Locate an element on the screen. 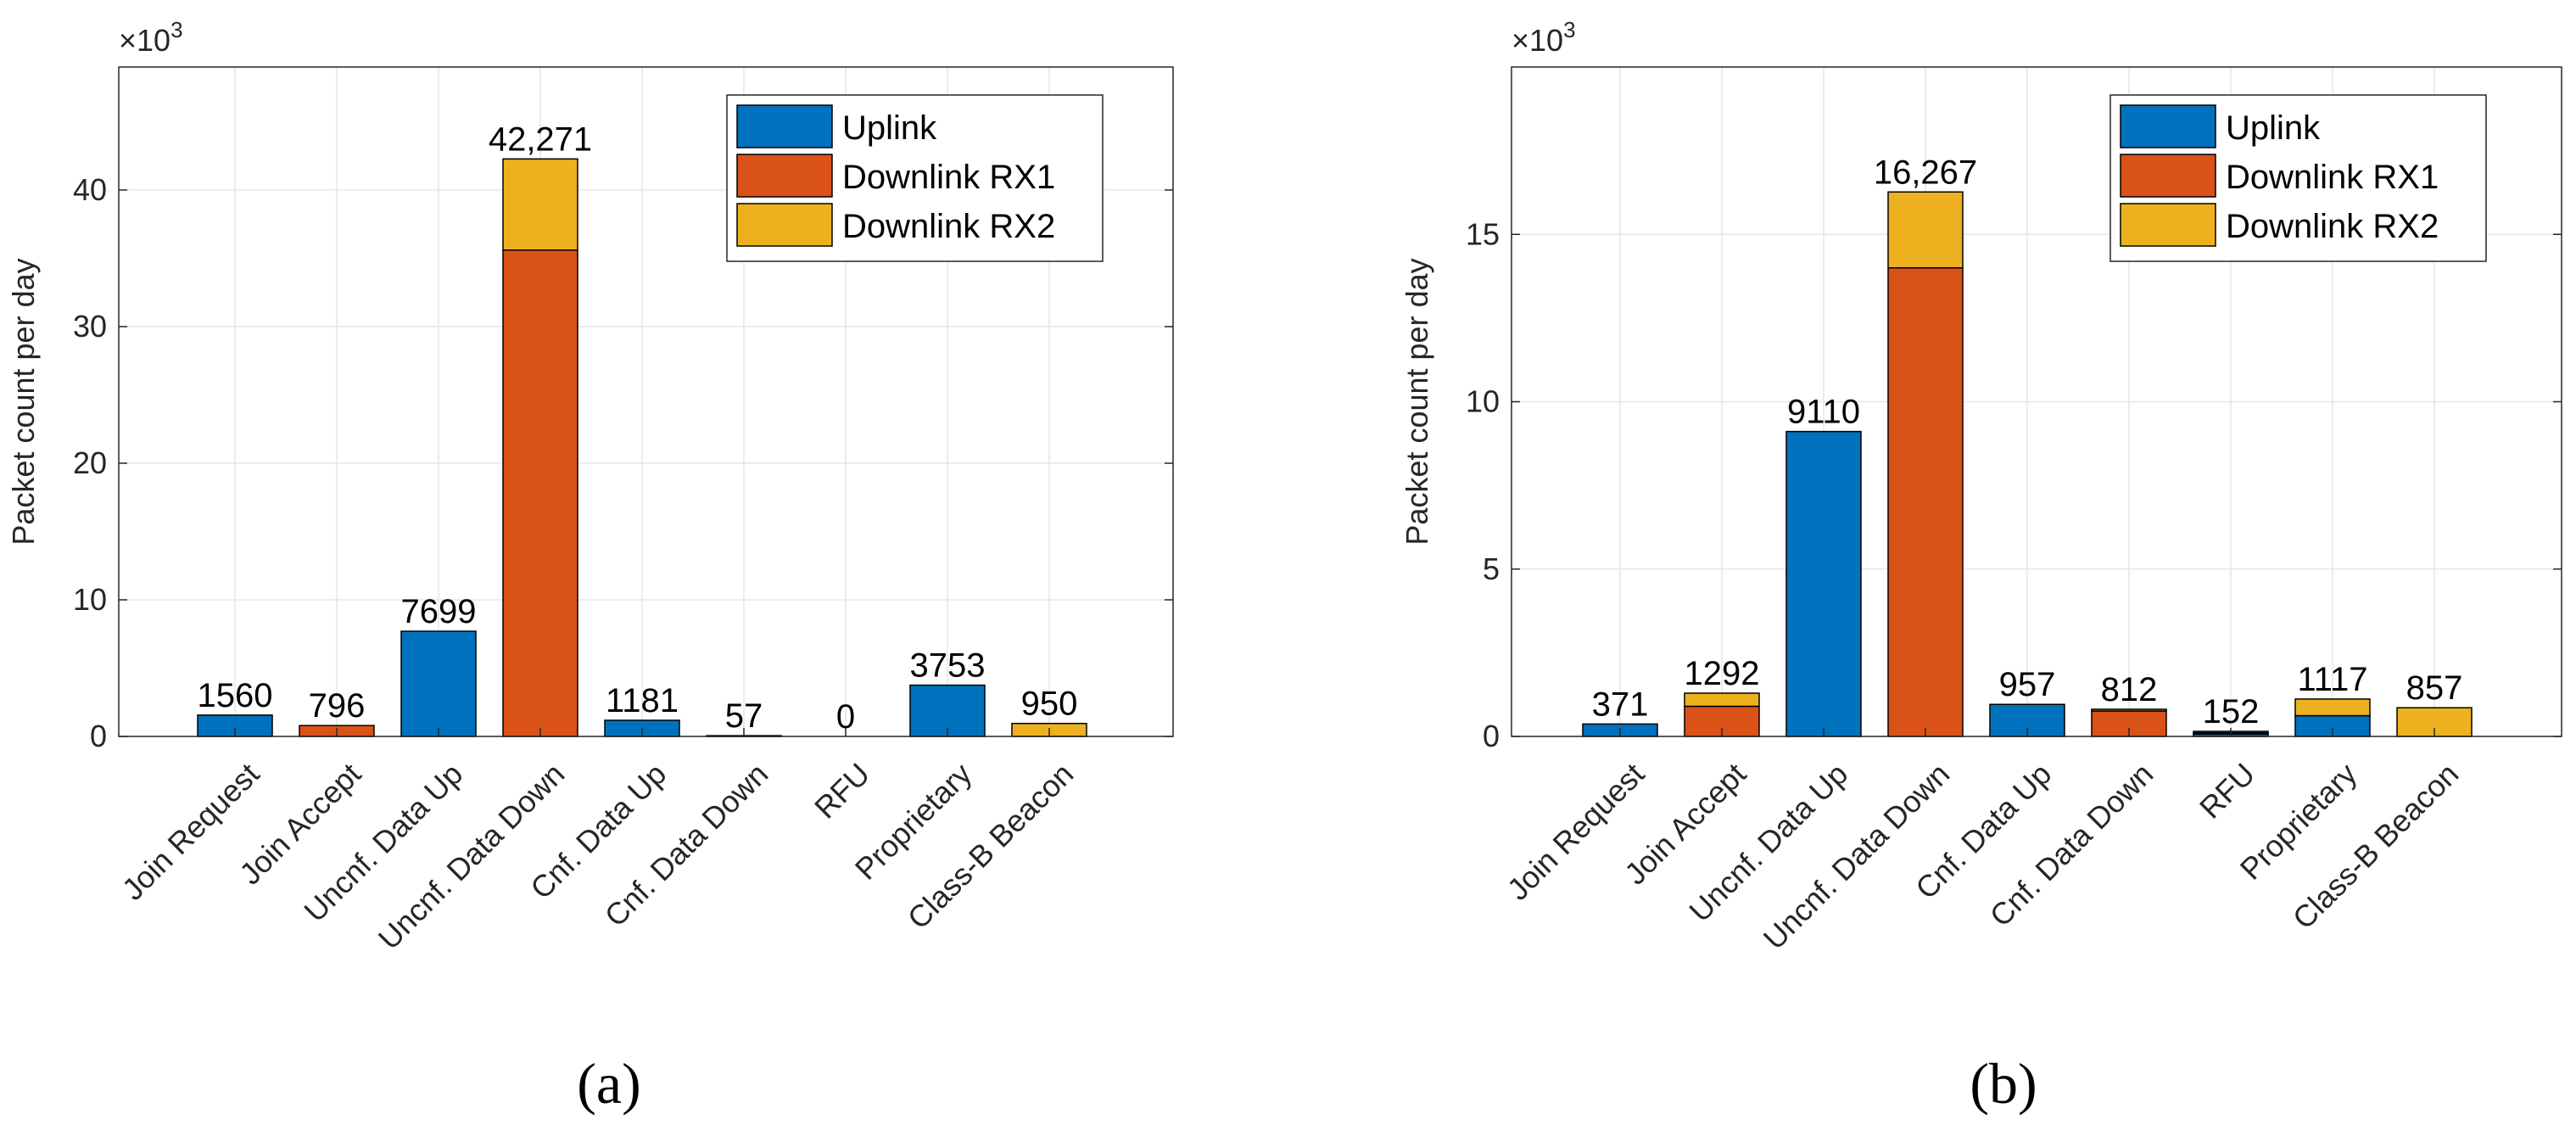 The height and width of the screenshot is (1125, 2576). bar-cnf-data-down-downlink-rx2 is located at coordinates (2129, 710).